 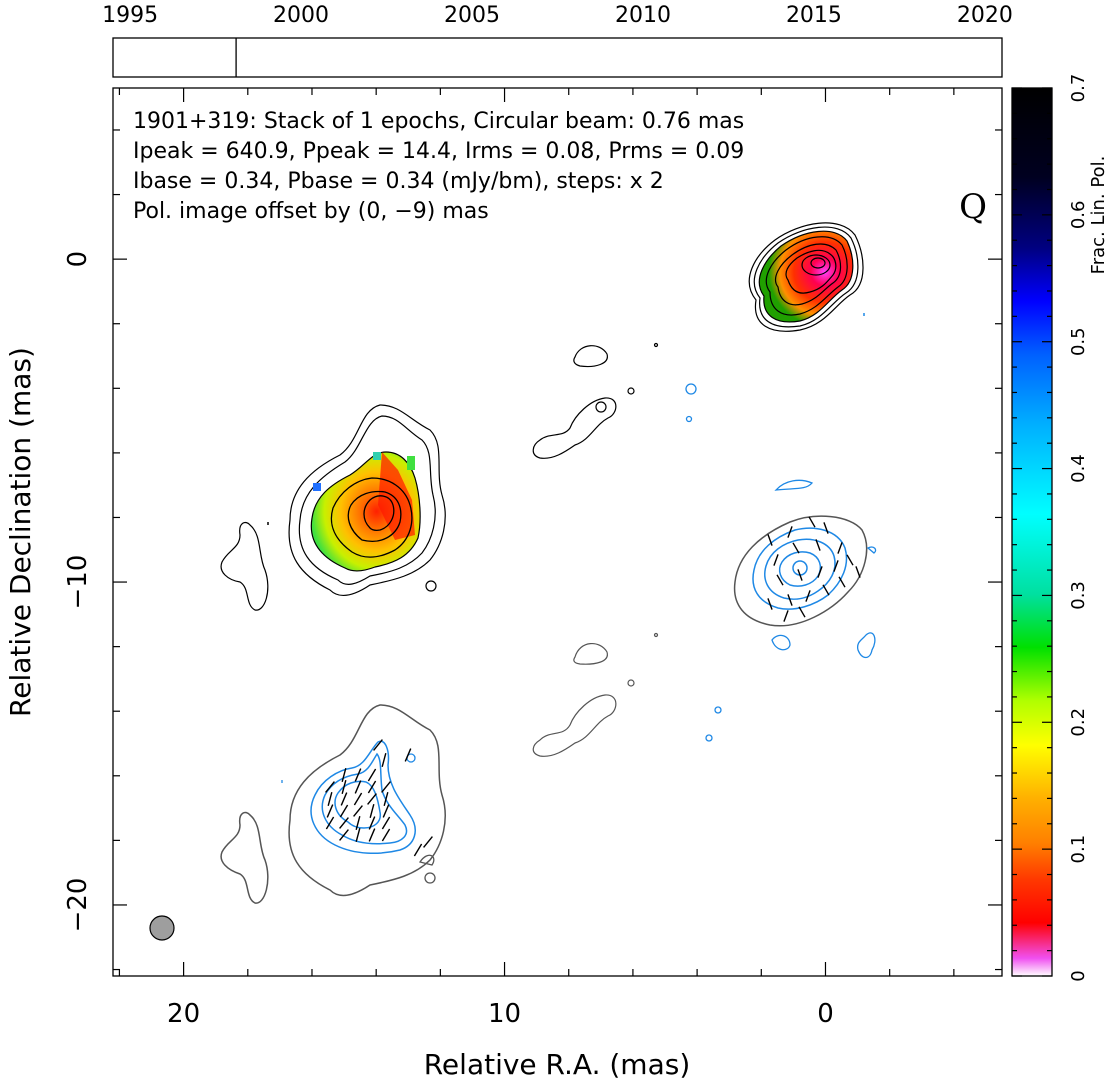 I want to click on colorbar-tick-label: 0.6, so click(x=1078, y=215).